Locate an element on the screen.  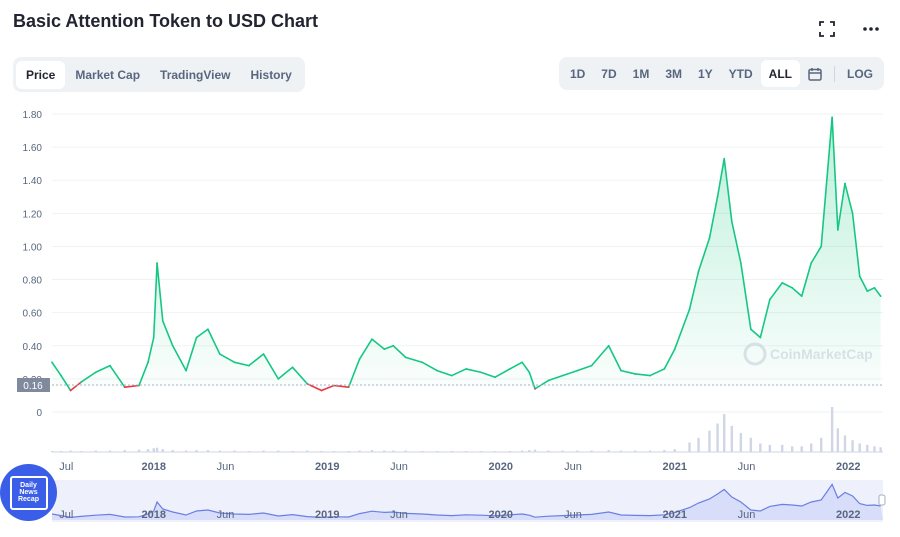
navigator is located at coordinates (468, 501).